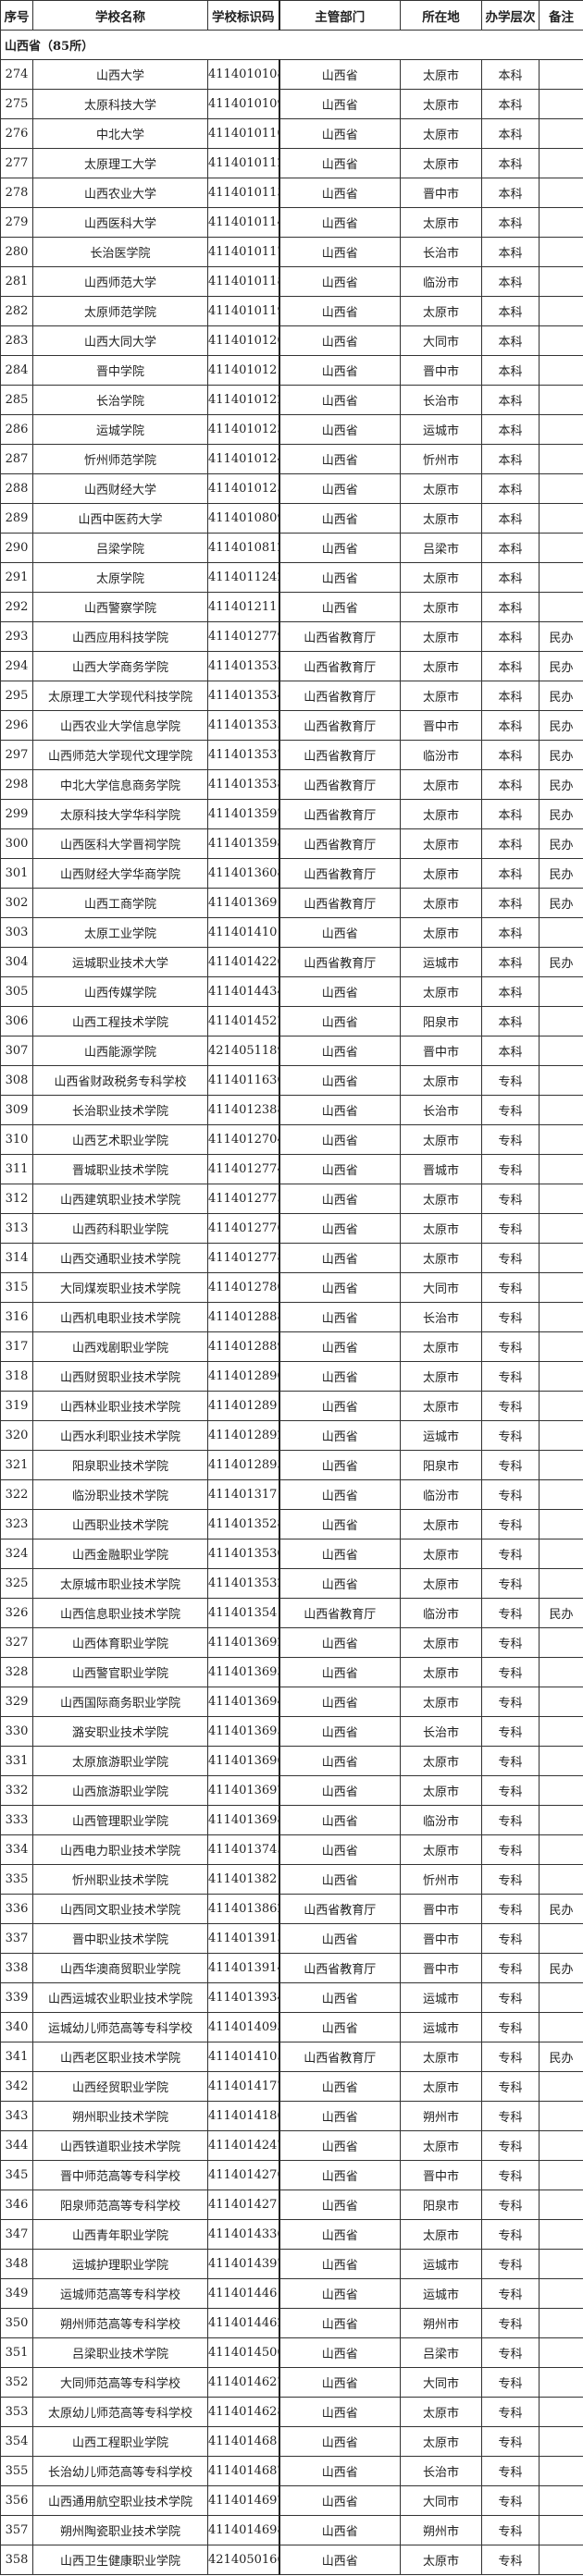  Describe the element at coordinates (441, 755) in the screenshot. I see `cell-location: 临汾市` at that location.